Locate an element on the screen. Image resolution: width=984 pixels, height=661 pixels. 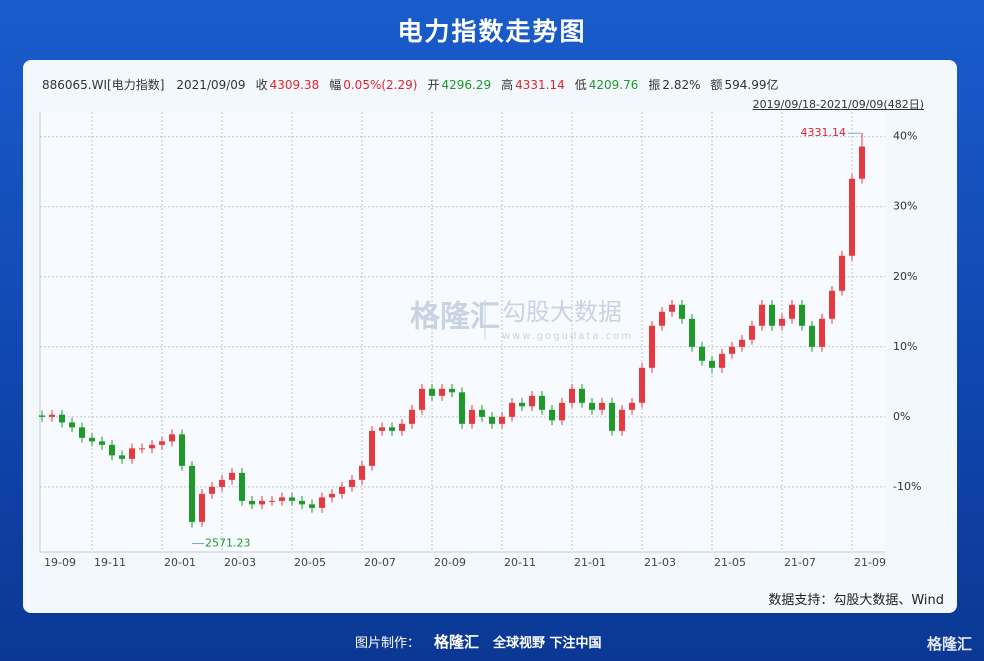
info-label: 额 is located at coordinates (716, 85).